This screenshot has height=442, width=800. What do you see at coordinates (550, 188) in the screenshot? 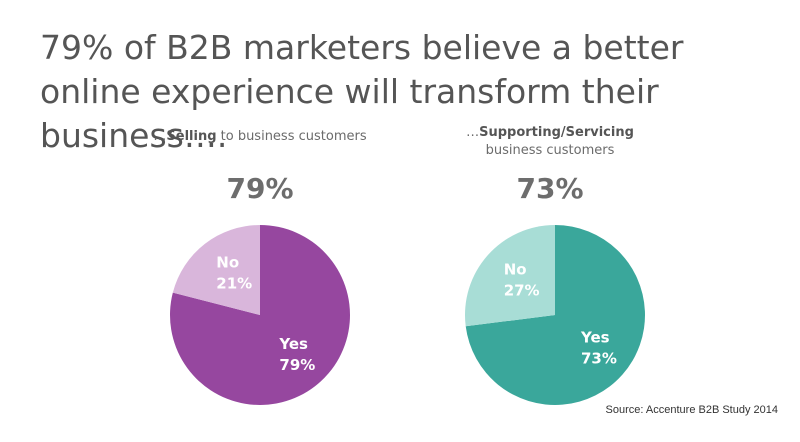
I see `right-headline-percent: 73%` at bounding box center [550, 188].